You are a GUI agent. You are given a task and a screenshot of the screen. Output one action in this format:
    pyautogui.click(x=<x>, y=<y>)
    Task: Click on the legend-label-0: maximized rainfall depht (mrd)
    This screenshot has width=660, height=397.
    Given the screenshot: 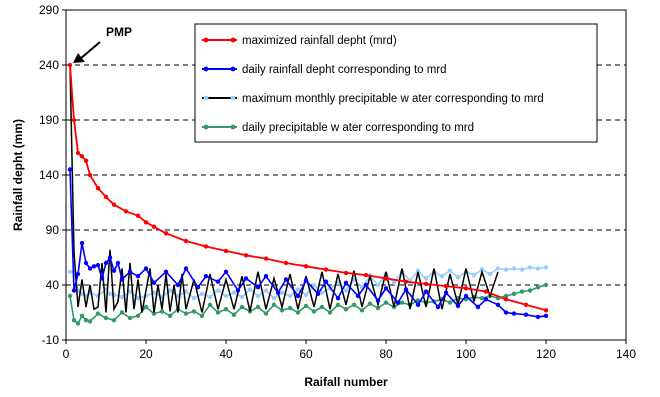 What is the action you would take?
    pyautogui.click(x=319, y=41)
    